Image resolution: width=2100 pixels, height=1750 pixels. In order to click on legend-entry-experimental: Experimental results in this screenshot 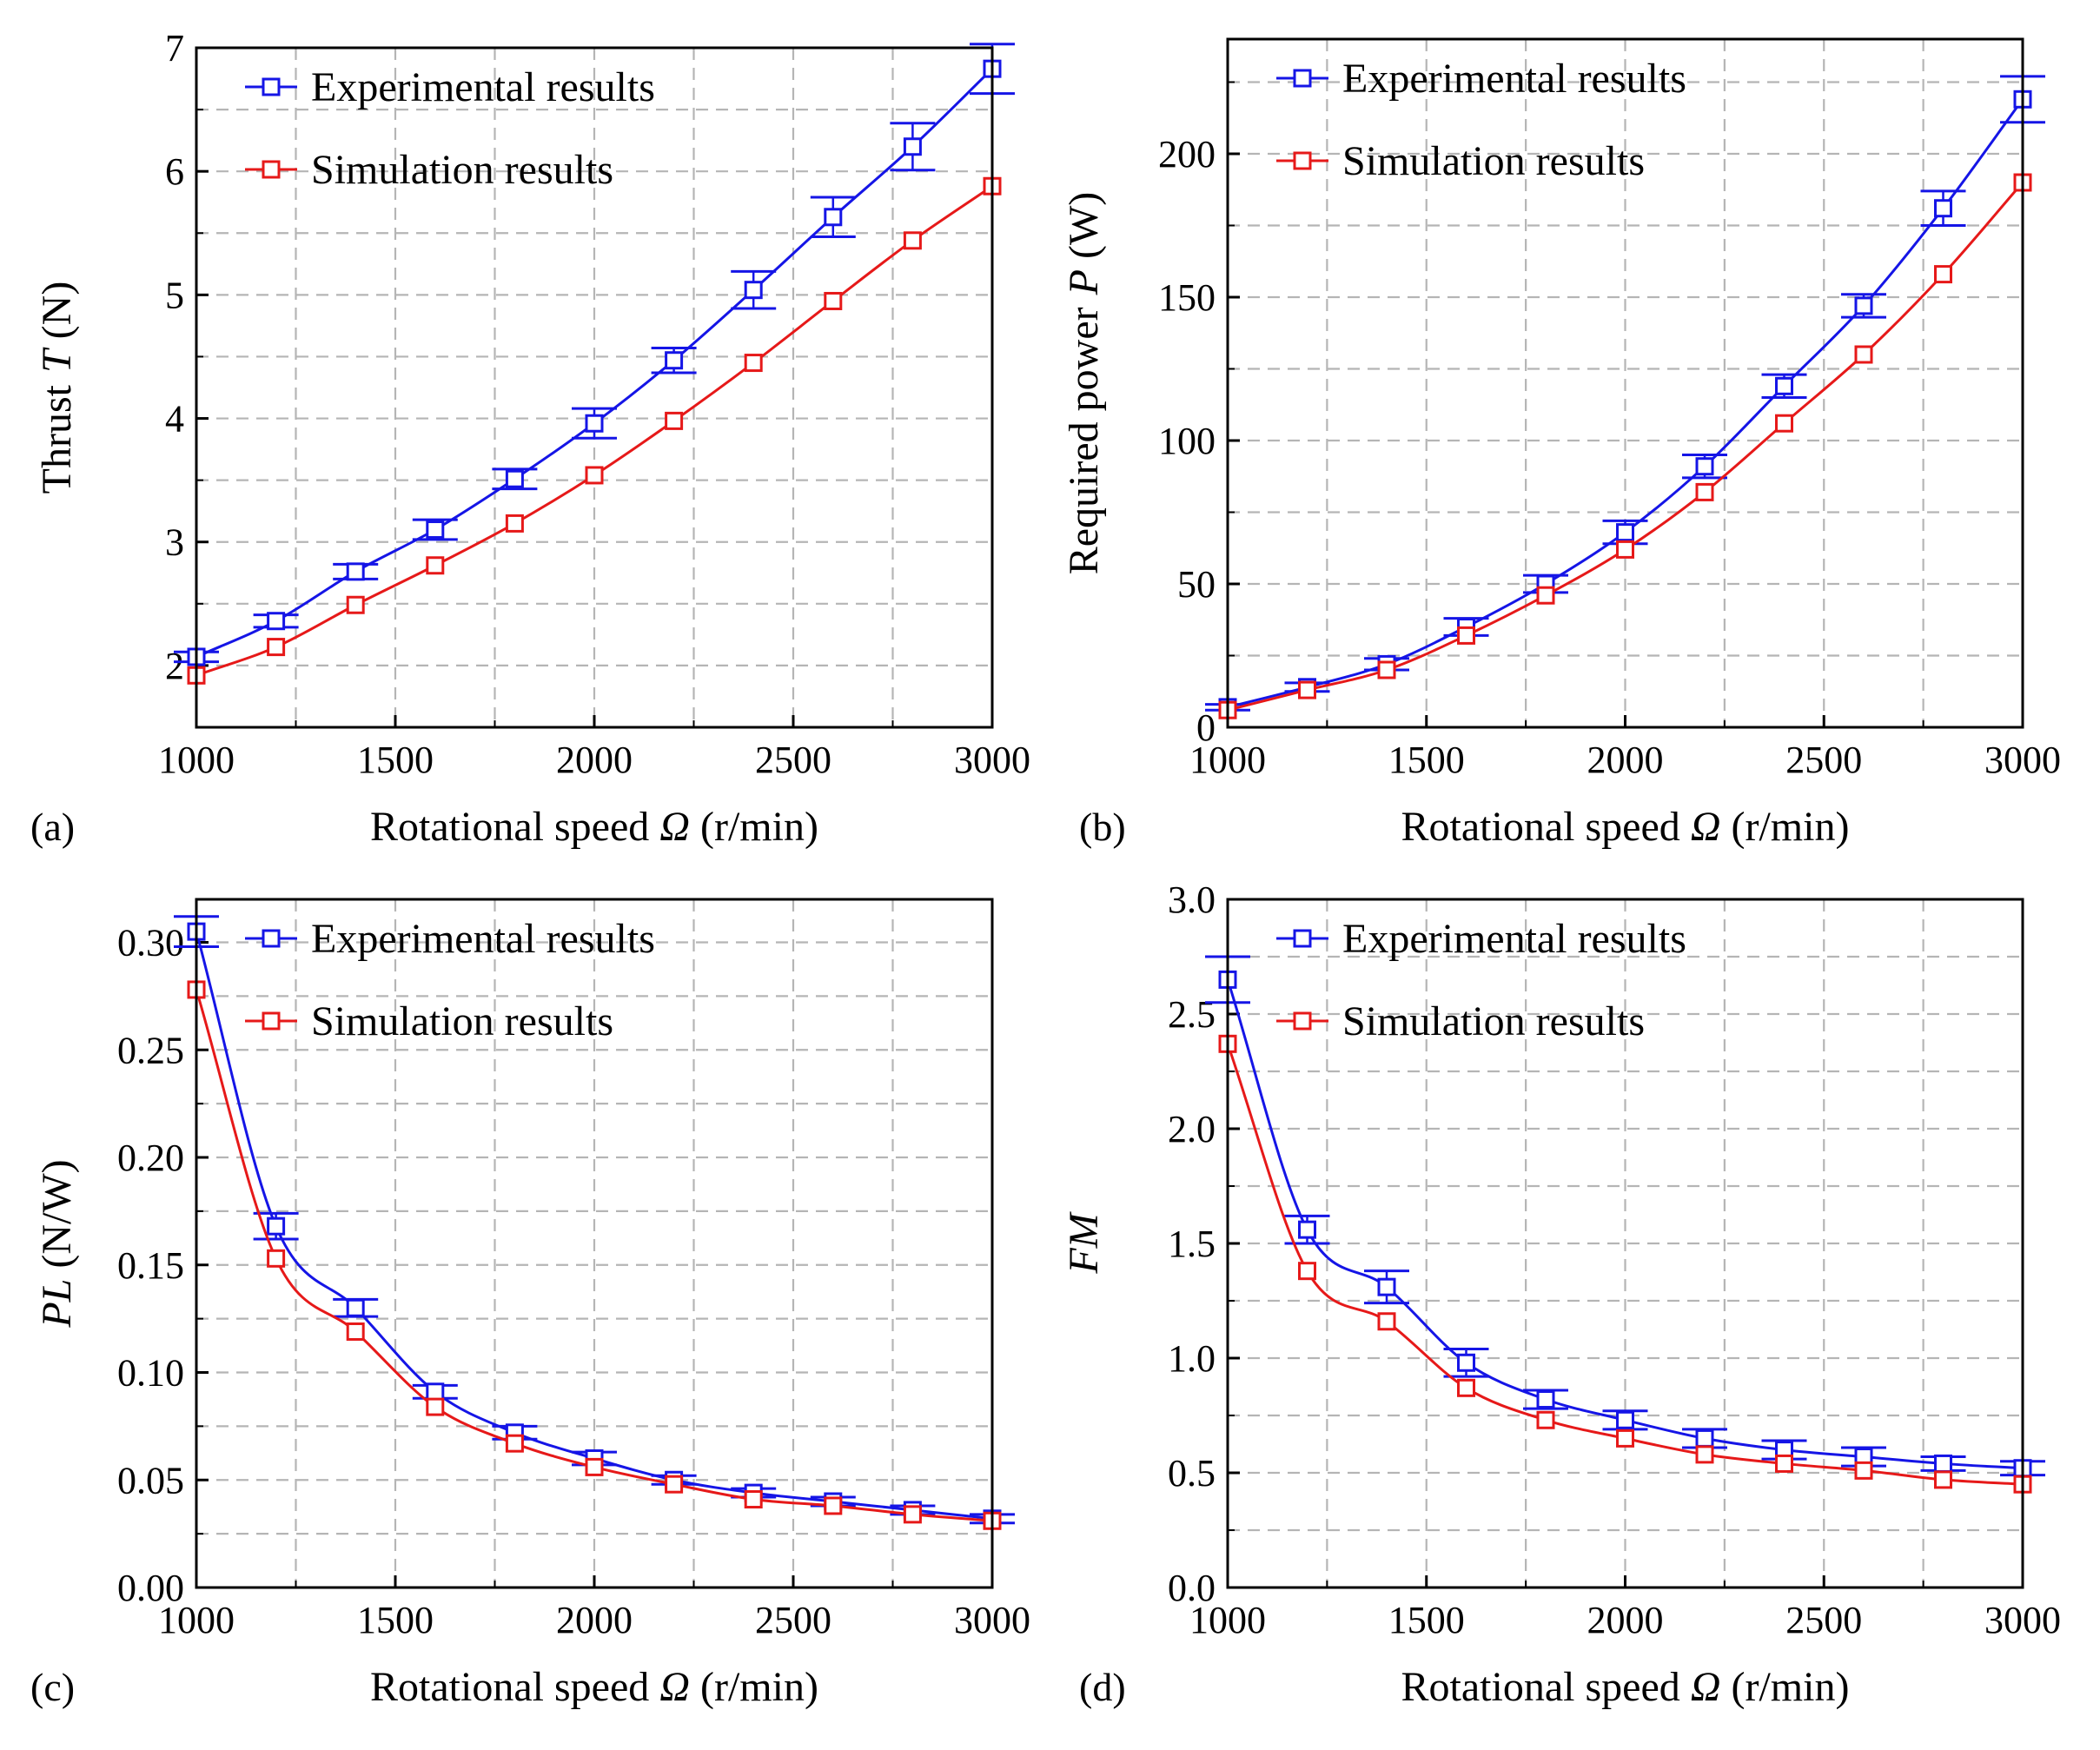, I will do `click(1481, 939)`.